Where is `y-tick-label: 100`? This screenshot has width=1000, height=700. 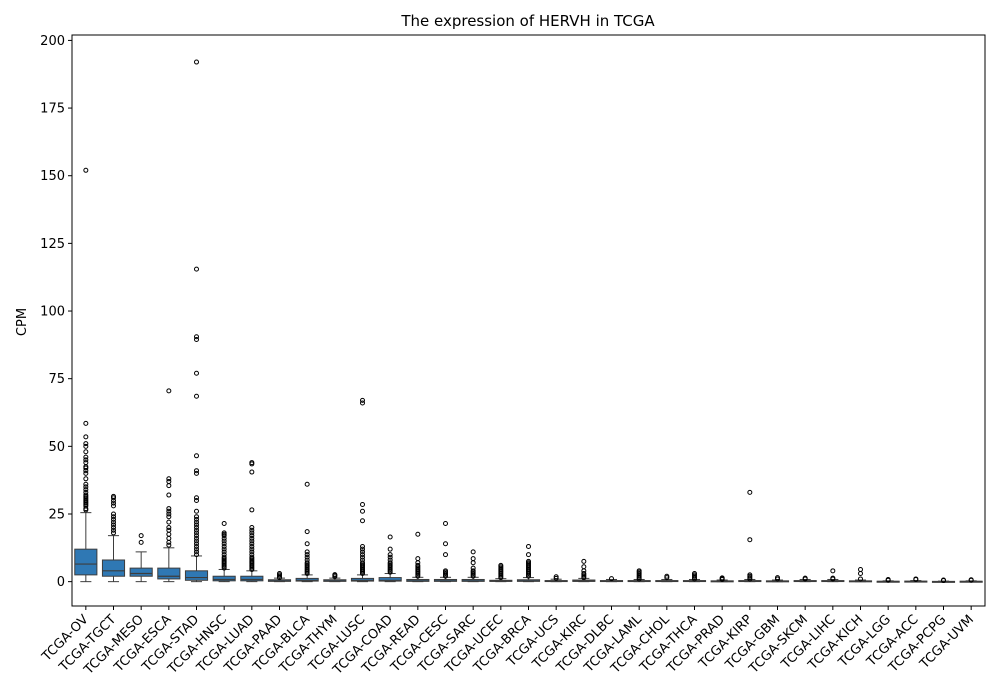
y-tick-label: 100 is located at coordinates (52, 312).